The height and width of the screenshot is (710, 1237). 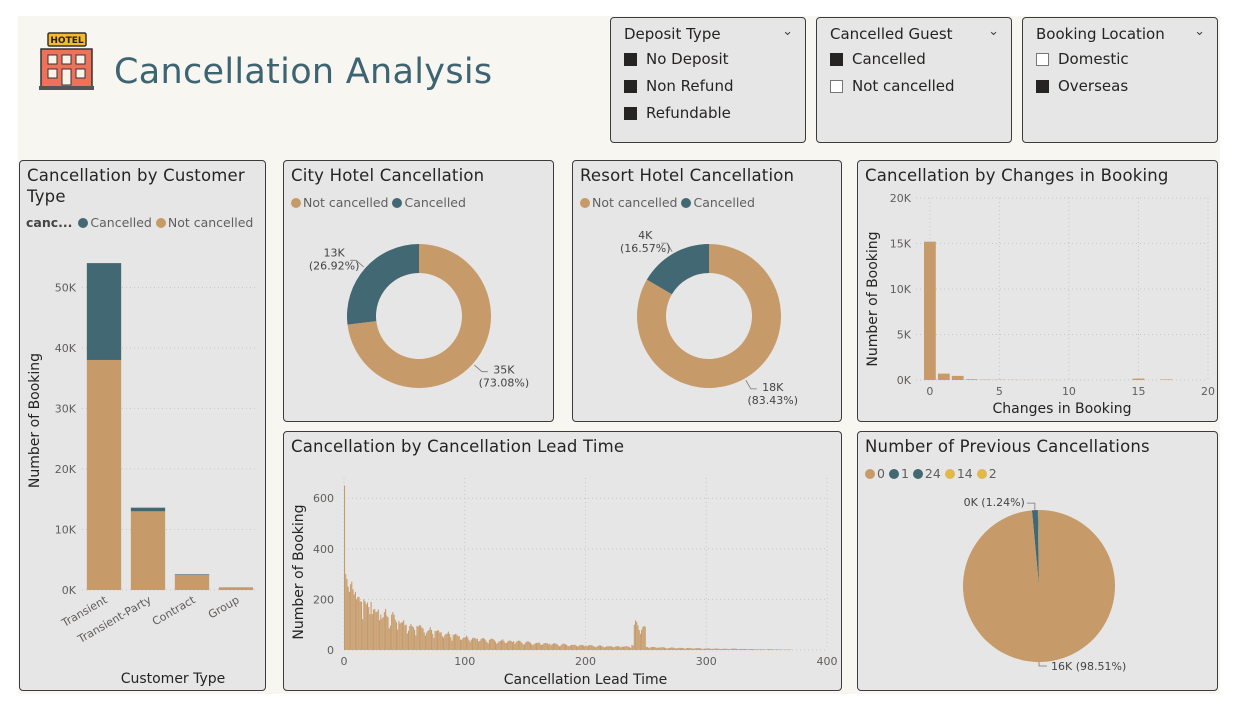 I want to click on y-tick-label: 600, so click(x=323, y=498).